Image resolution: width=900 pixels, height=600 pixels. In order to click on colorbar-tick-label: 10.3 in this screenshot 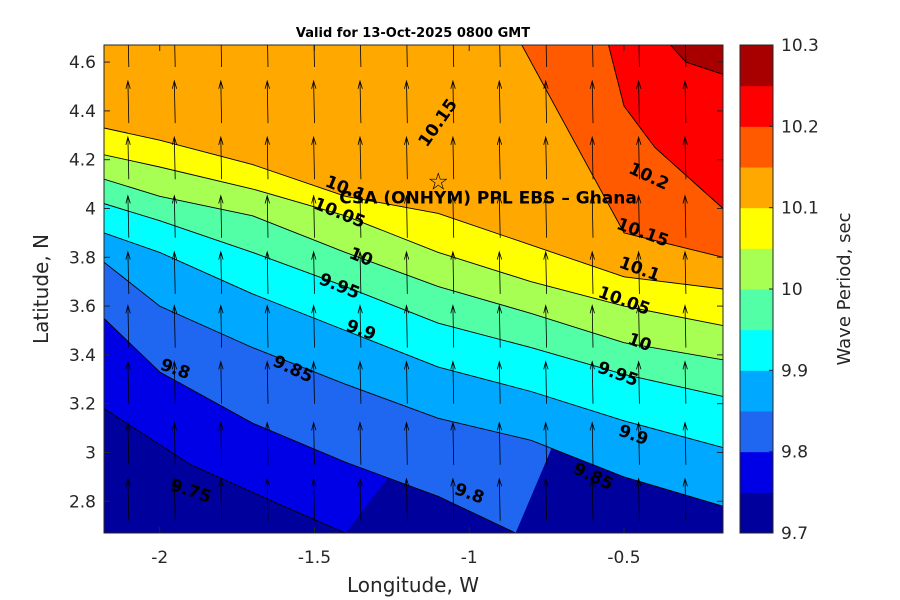, I will do `click(800, 46)`.